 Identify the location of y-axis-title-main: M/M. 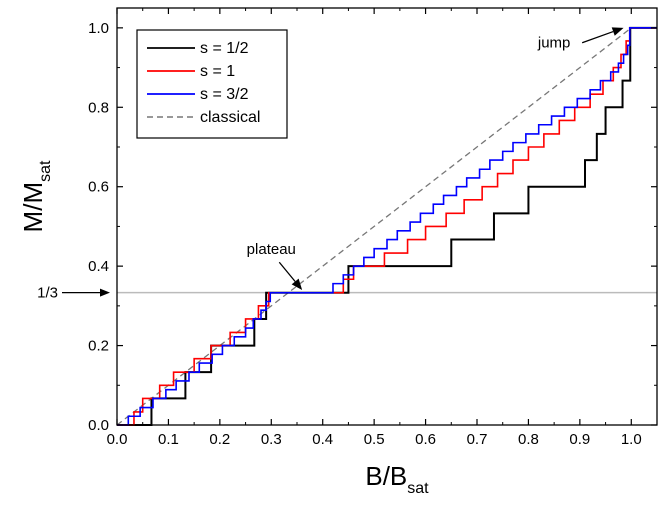
(33, 207).